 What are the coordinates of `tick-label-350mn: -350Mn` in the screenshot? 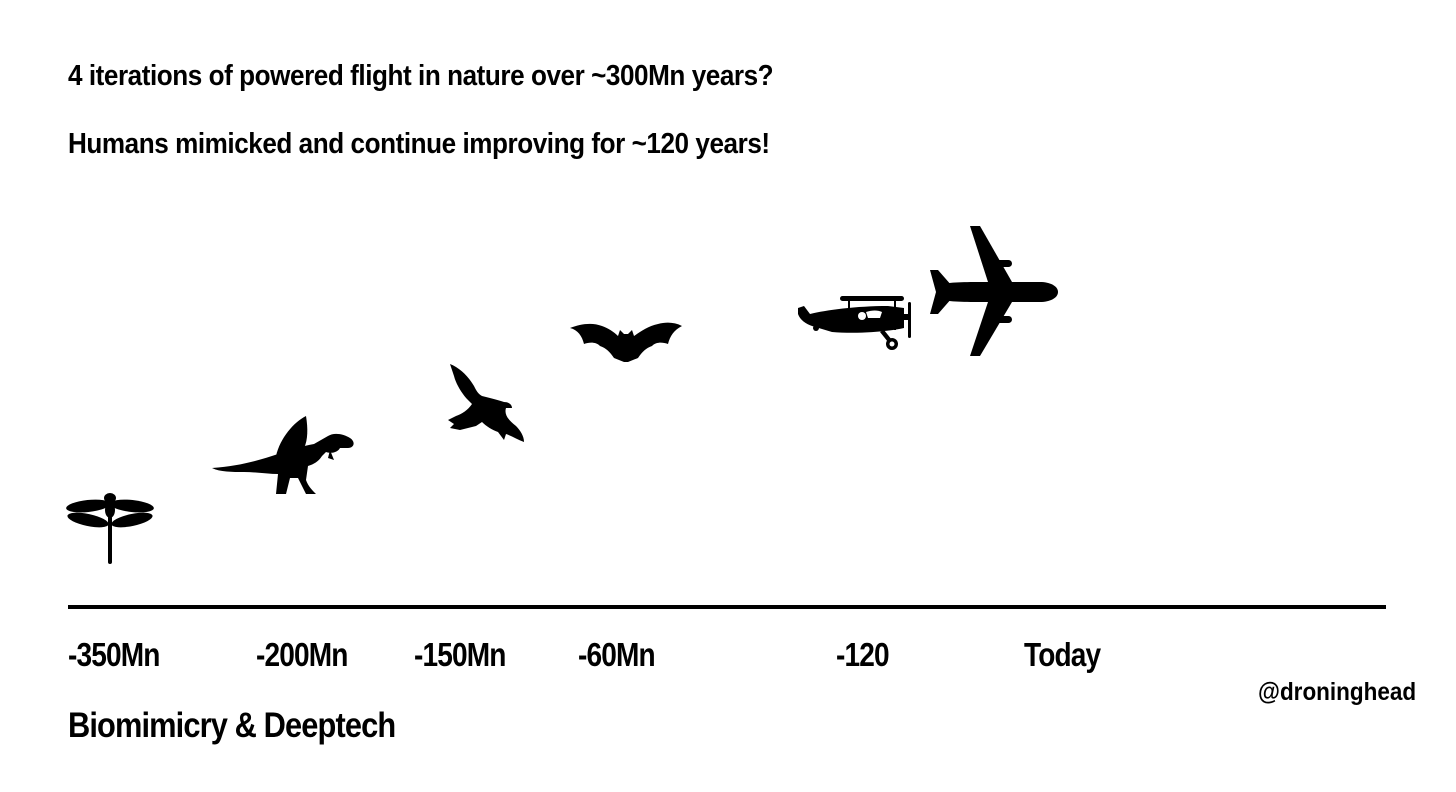 It's located at (114, 654).